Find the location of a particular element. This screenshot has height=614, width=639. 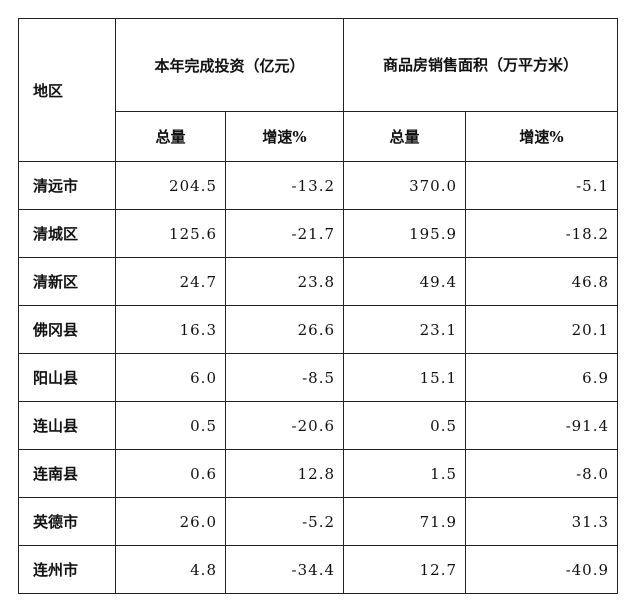

value-cell: 23.8 is located at coordinates (284, 281).